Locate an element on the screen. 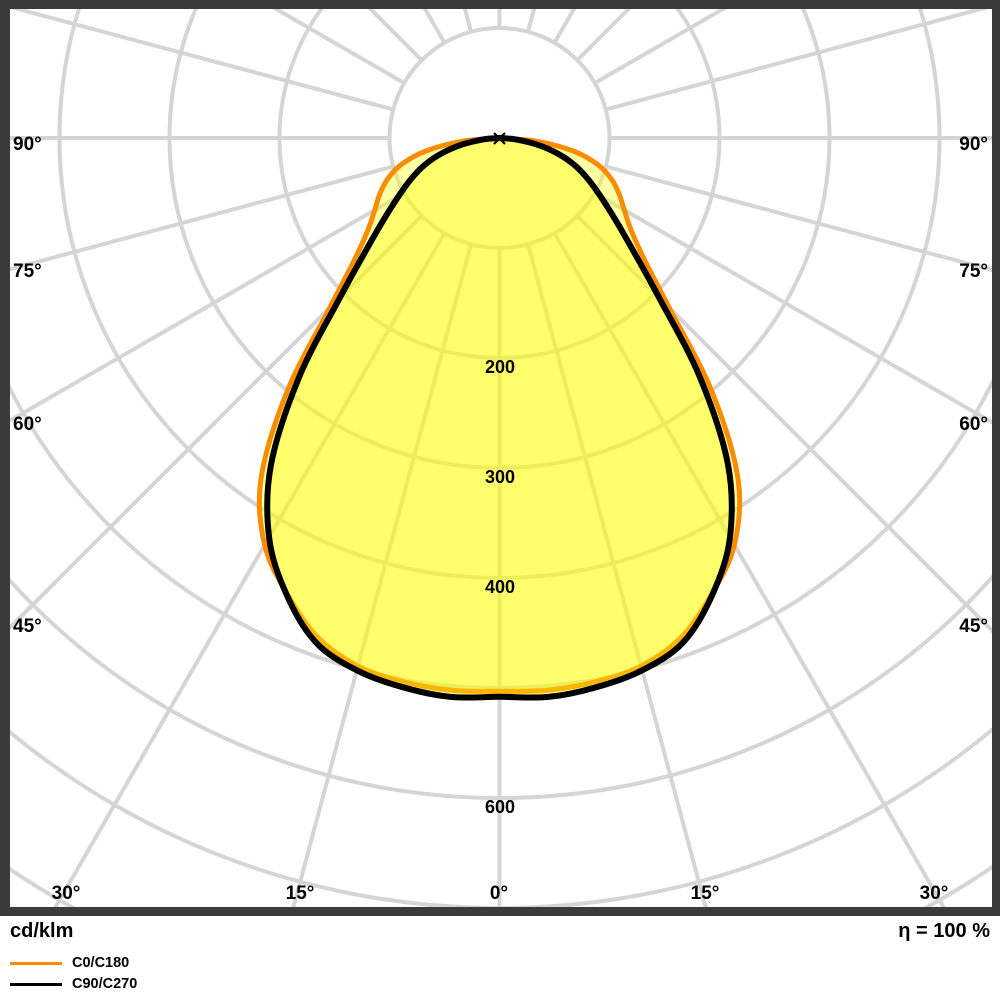 This screenshot has width=1000, height=1000. angle-label-right-75: 75° is located at coordinates (973, 271).